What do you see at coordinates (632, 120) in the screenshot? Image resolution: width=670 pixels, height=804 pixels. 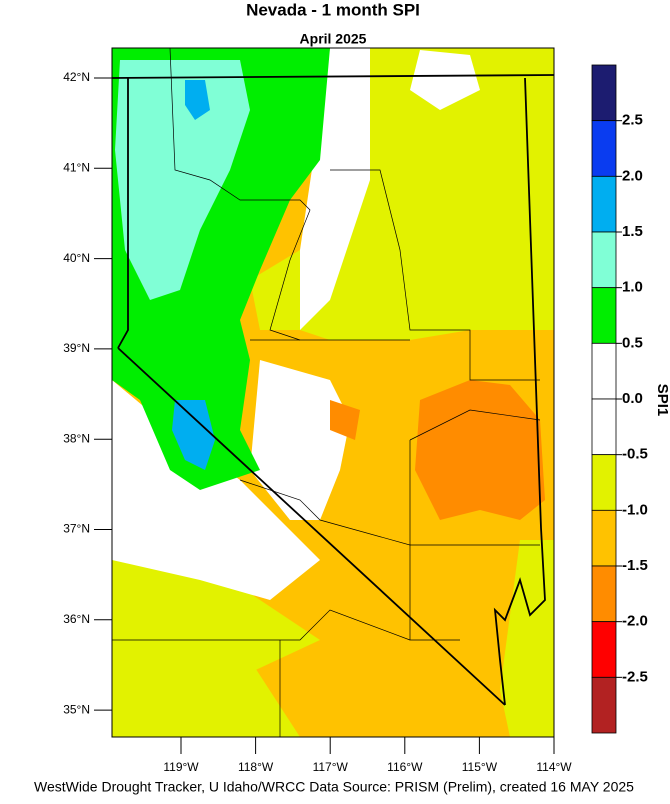 I see `colorbar-label: 2.5` at bounding box center [632, 120].